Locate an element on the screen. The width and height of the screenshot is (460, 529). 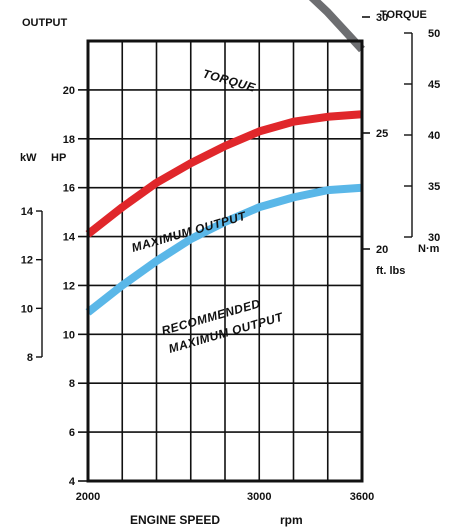
nm-tick-label: 40 is located at coordinates (434, 136).